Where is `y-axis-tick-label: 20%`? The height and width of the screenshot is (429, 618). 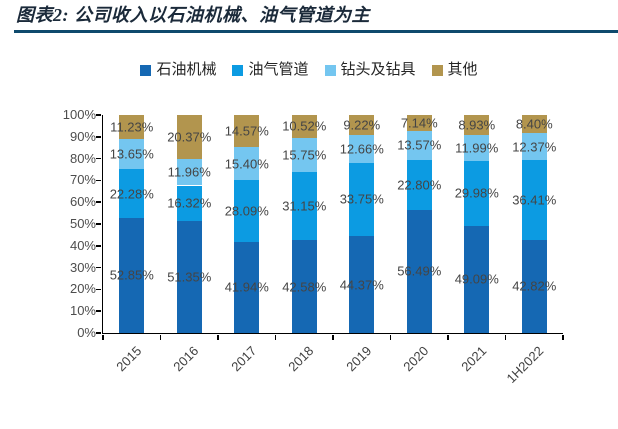 y-axis-tick-label: 20% is located at coordinates (82, 289).